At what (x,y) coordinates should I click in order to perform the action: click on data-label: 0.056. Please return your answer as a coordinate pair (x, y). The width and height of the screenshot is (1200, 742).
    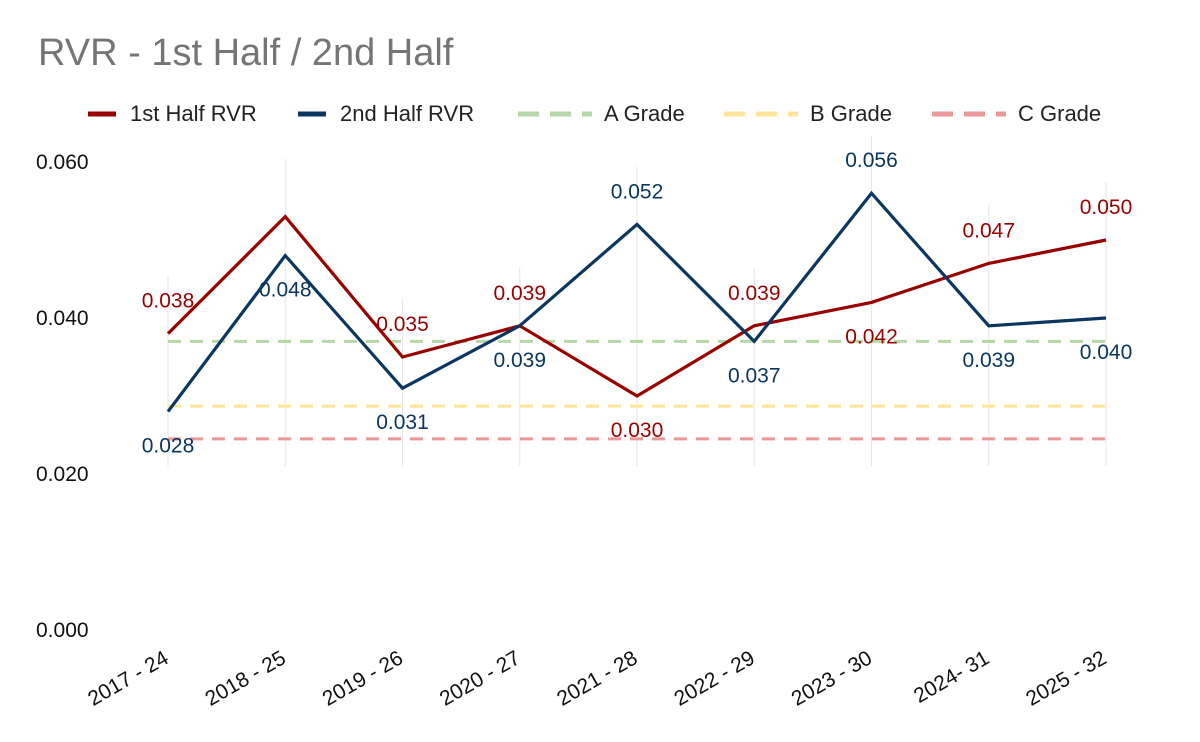
    Looking at the image, I should click on (871, 160).